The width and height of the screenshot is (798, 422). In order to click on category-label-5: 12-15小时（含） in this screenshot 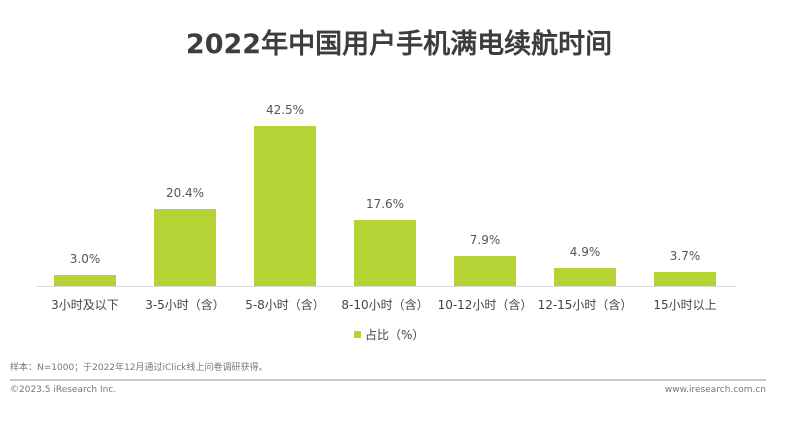, I will do `click(585, 305)`.